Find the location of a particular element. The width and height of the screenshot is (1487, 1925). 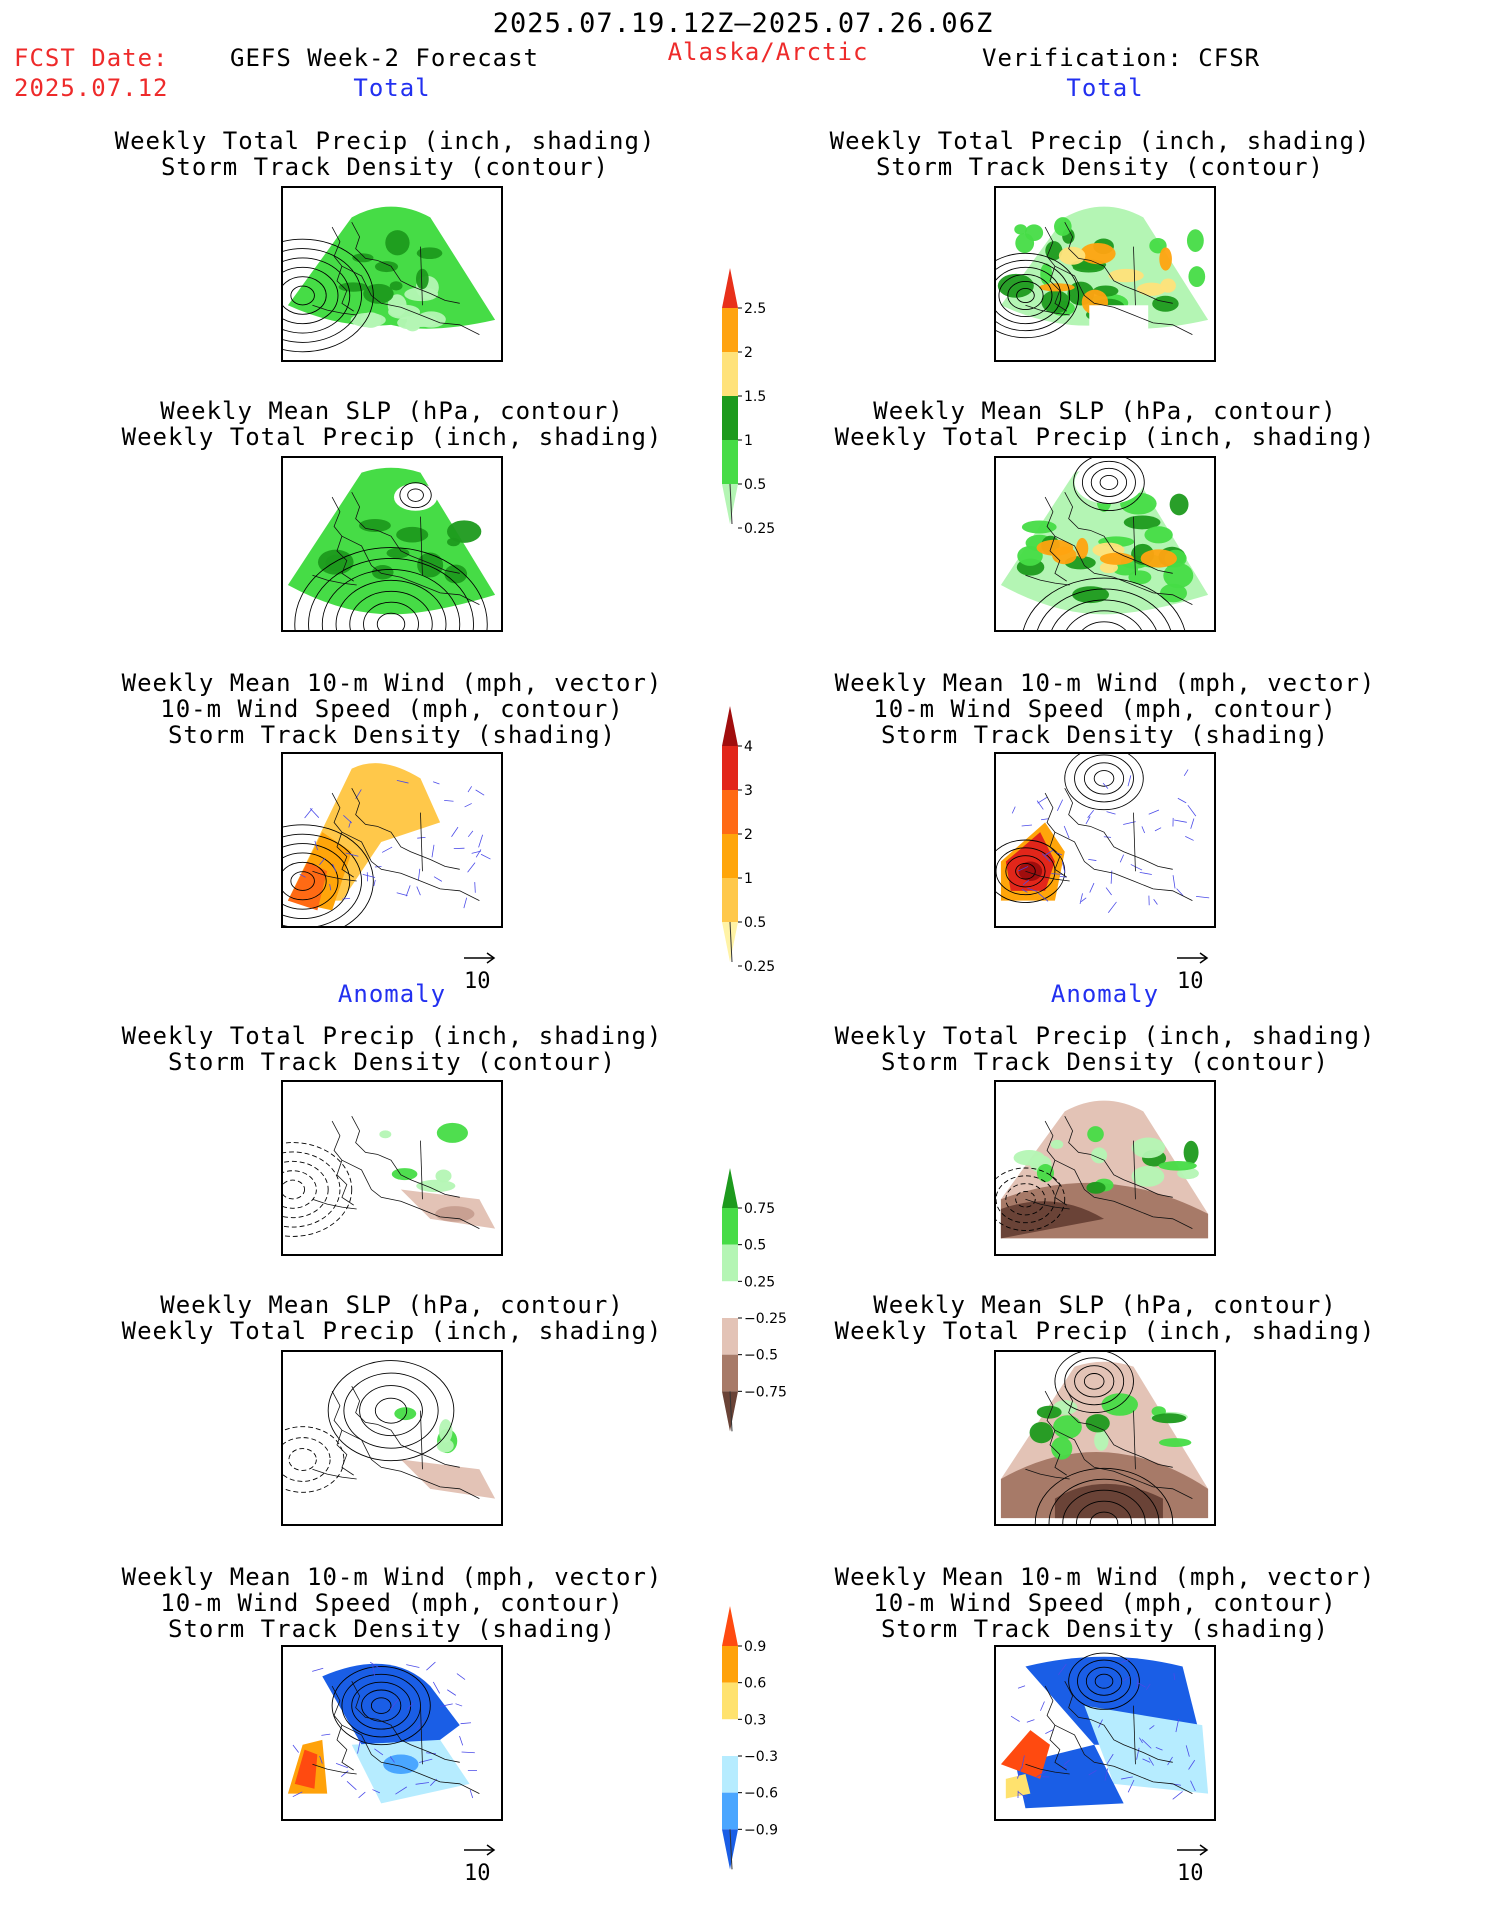

fcst-date-label: FCST Date: is located at coordinates (91, 58).